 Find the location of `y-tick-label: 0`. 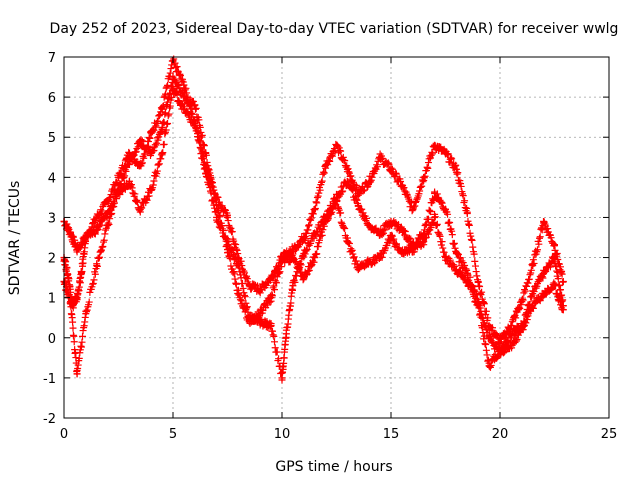

y-tick-label: 0 is located at coordinates (52, 339).